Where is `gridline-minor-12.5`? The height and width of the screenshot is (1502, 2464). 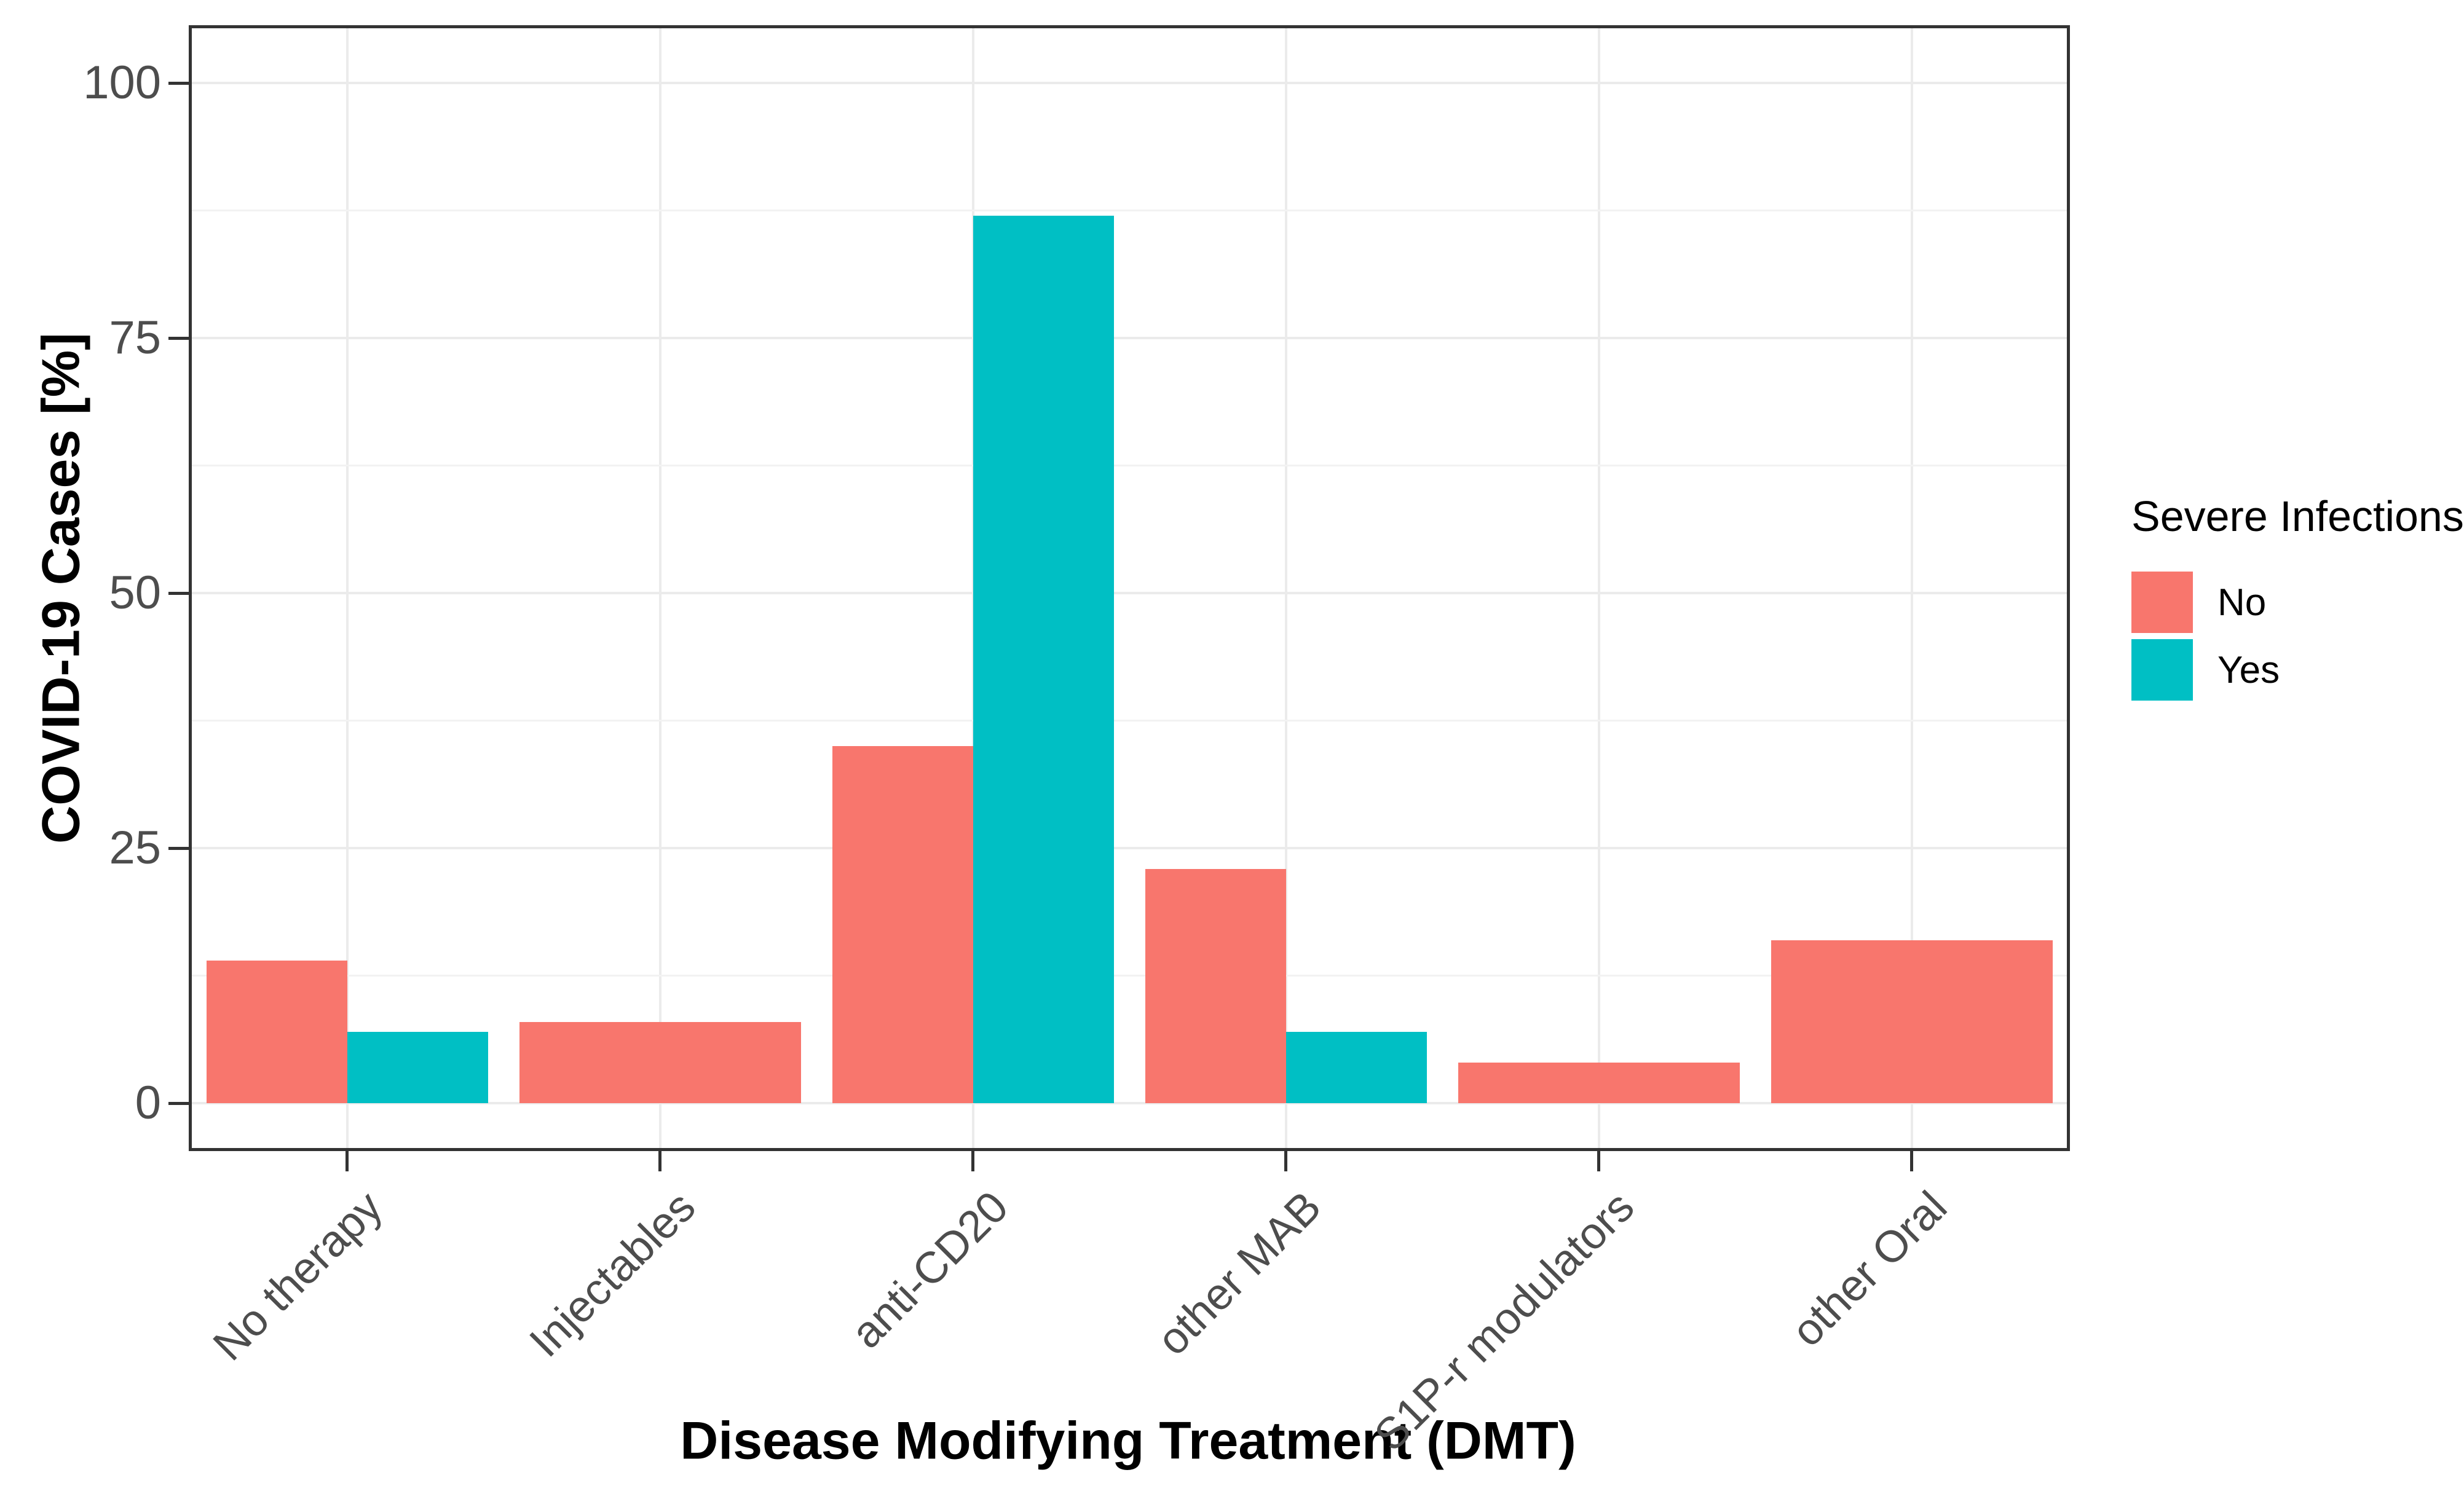
gridline-minor-12.5 is located at coordinates (1130, 976).